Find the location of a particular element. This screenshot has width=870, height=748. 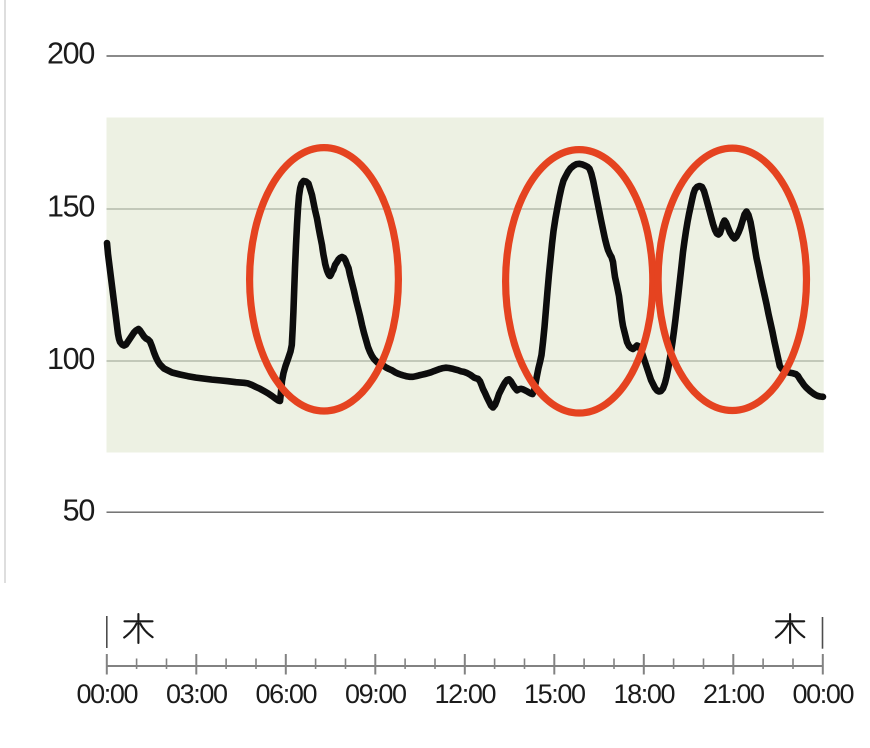

svg-text: 15:00 is located at coordinates (554, 694).